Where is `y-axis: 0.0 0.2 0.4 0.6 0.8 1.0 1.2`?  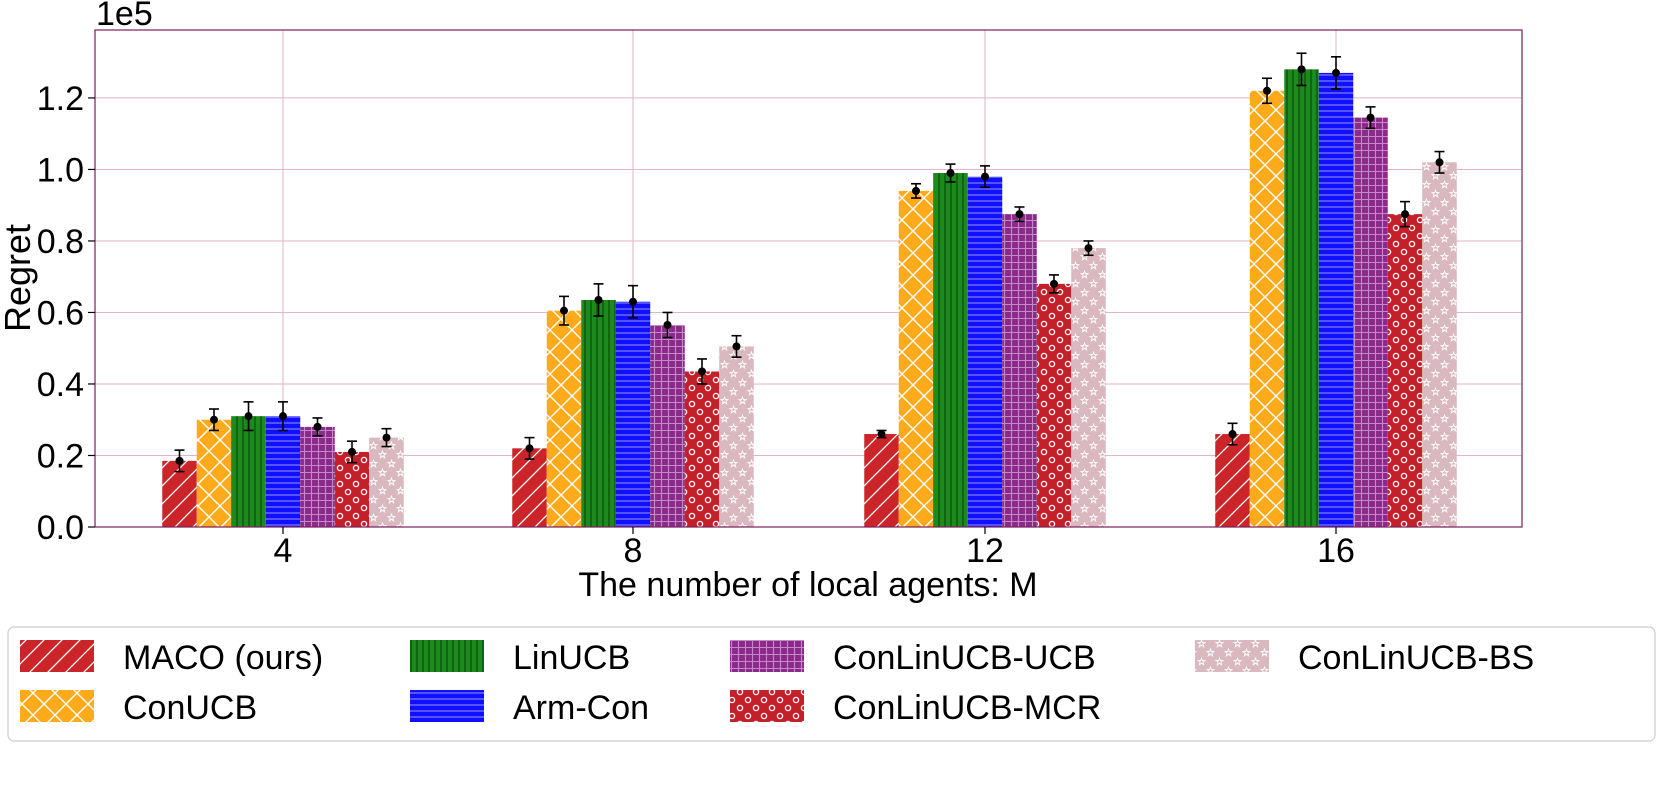 y-axis: 0.0 0.2 0.4 0.6 0.8 1.0 1.2 is located at coordinates (66, 313).